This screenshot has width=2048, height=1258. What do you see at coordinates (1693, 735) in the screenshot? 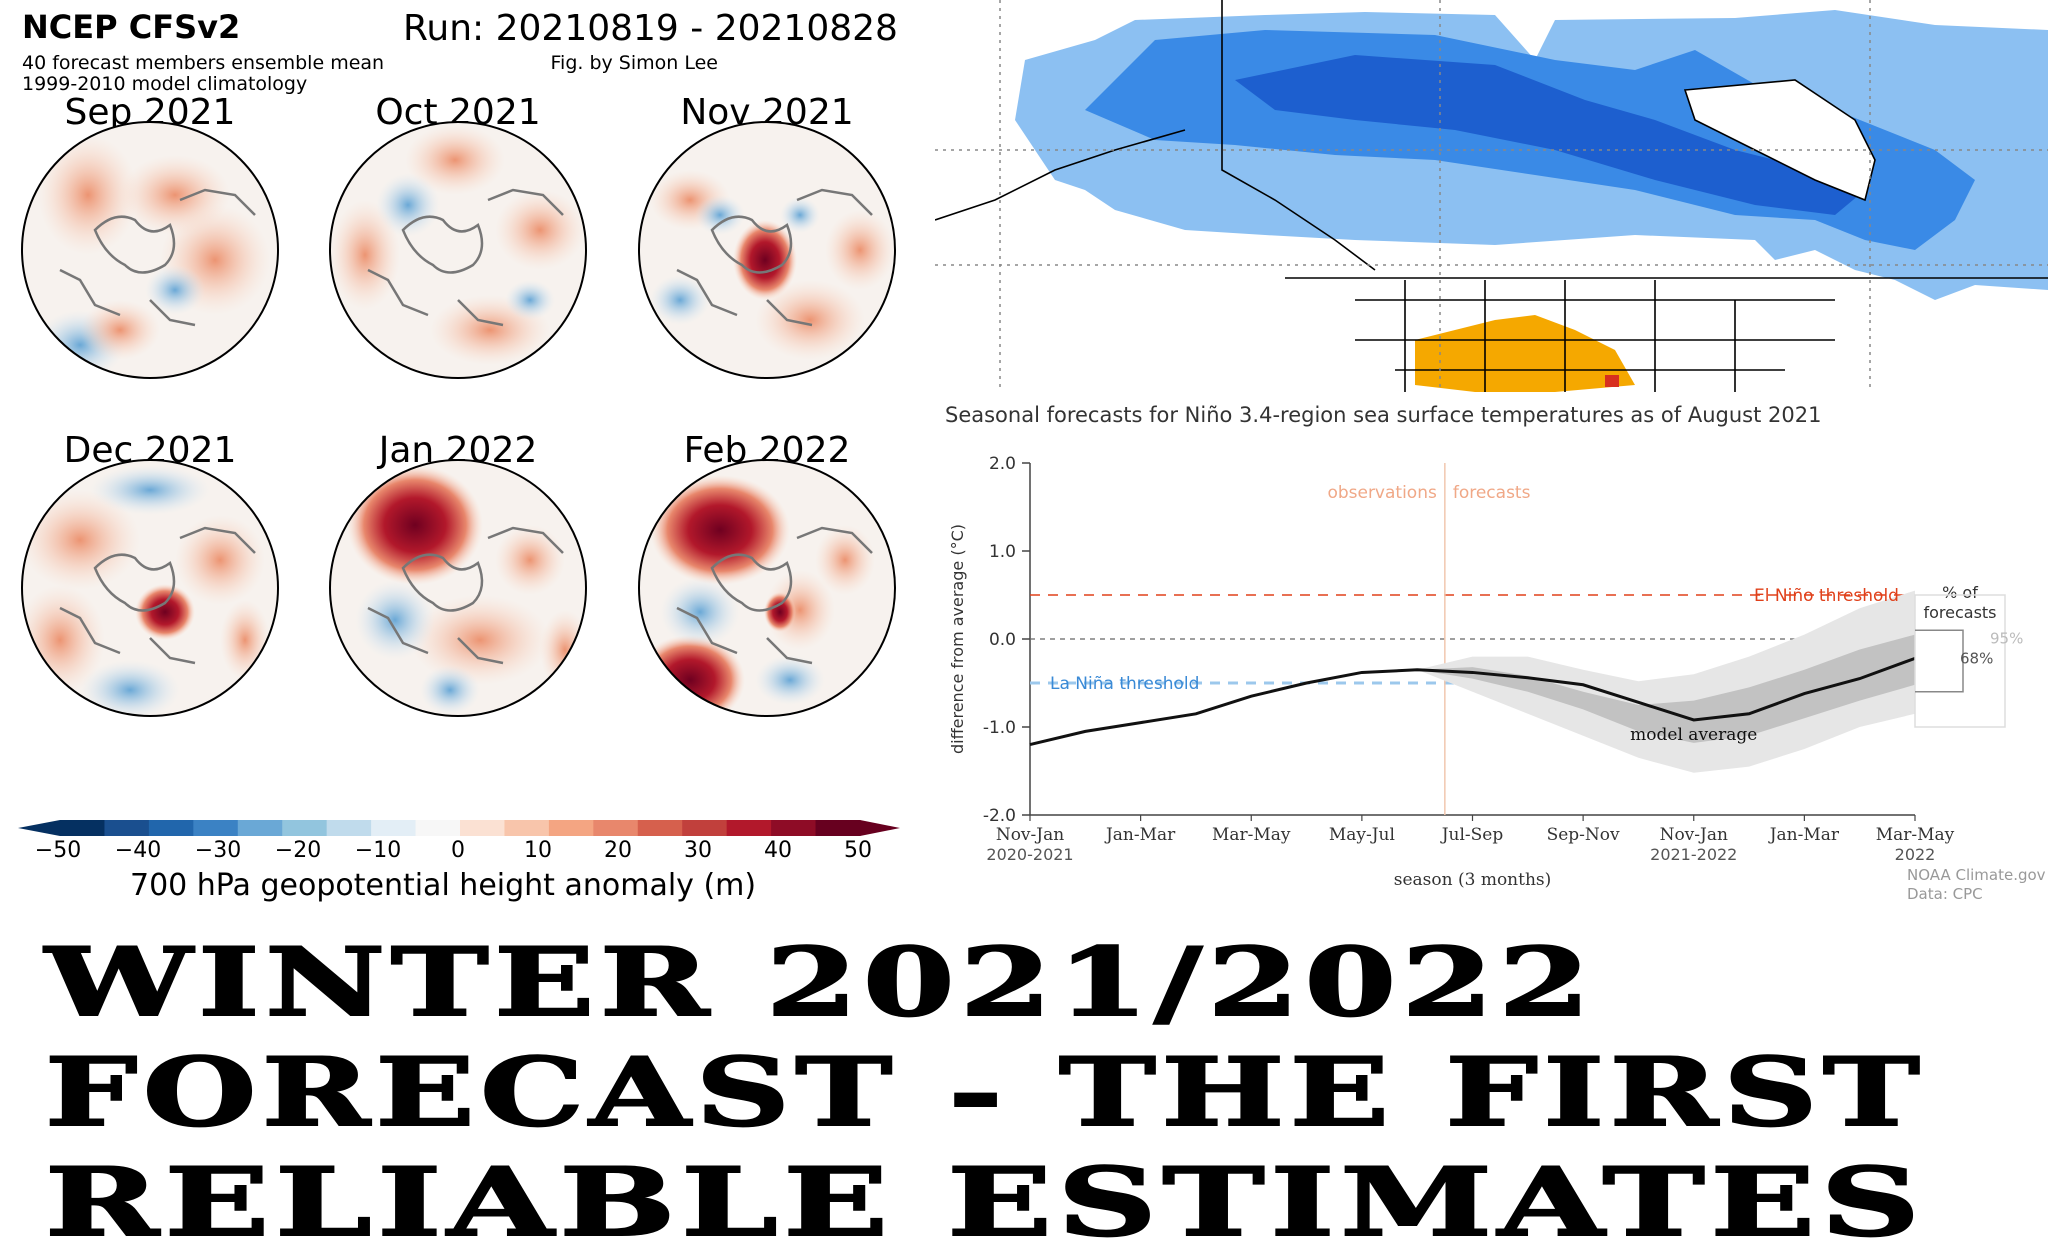
I see `label-model-average: model average` at bounding box center [1693, 735].